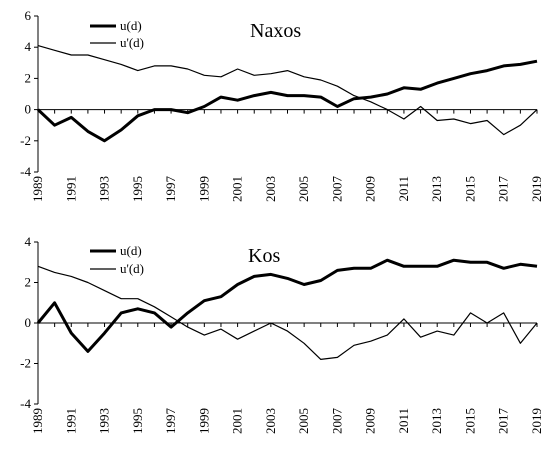 This screenshot has width=550, height=449. Describe the element at coordinates (28, 15) in the screenshot. I see `y-tick-label: 6` at that location.